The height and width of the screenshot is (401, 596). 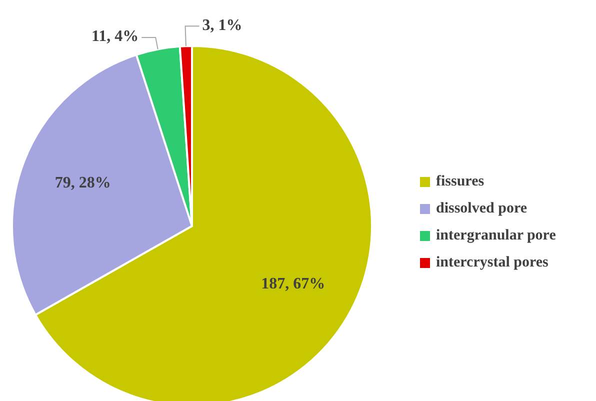 What do you see at coordinates (492, 262) in the screenshot?
I see `legend-label: intercrystal pores` at bounding box center [492, 262].